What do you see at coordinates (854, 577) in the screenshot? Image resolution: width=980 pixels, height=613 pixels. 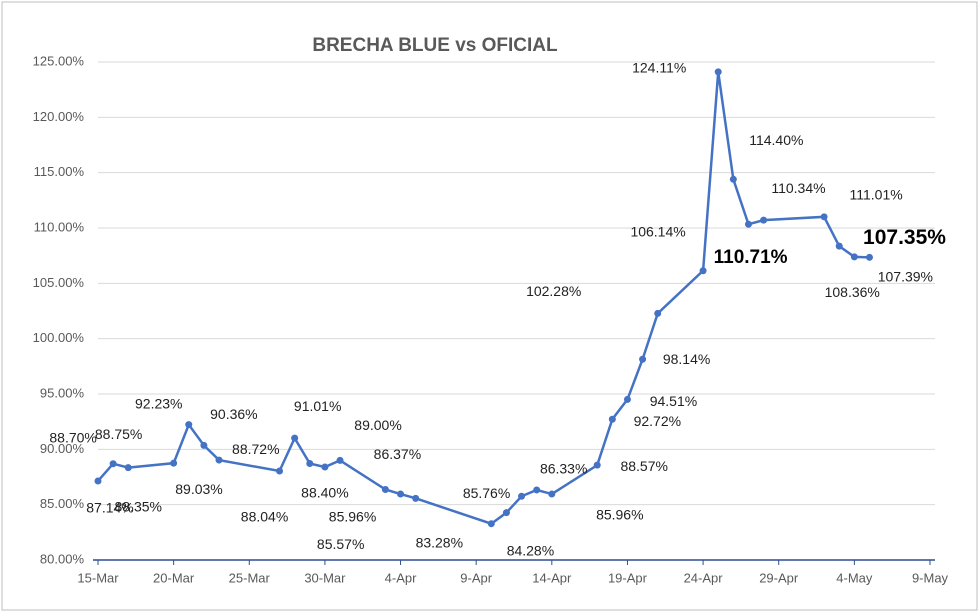 I see `x-tick-label: 4-May` at bounding box center [854, 577].